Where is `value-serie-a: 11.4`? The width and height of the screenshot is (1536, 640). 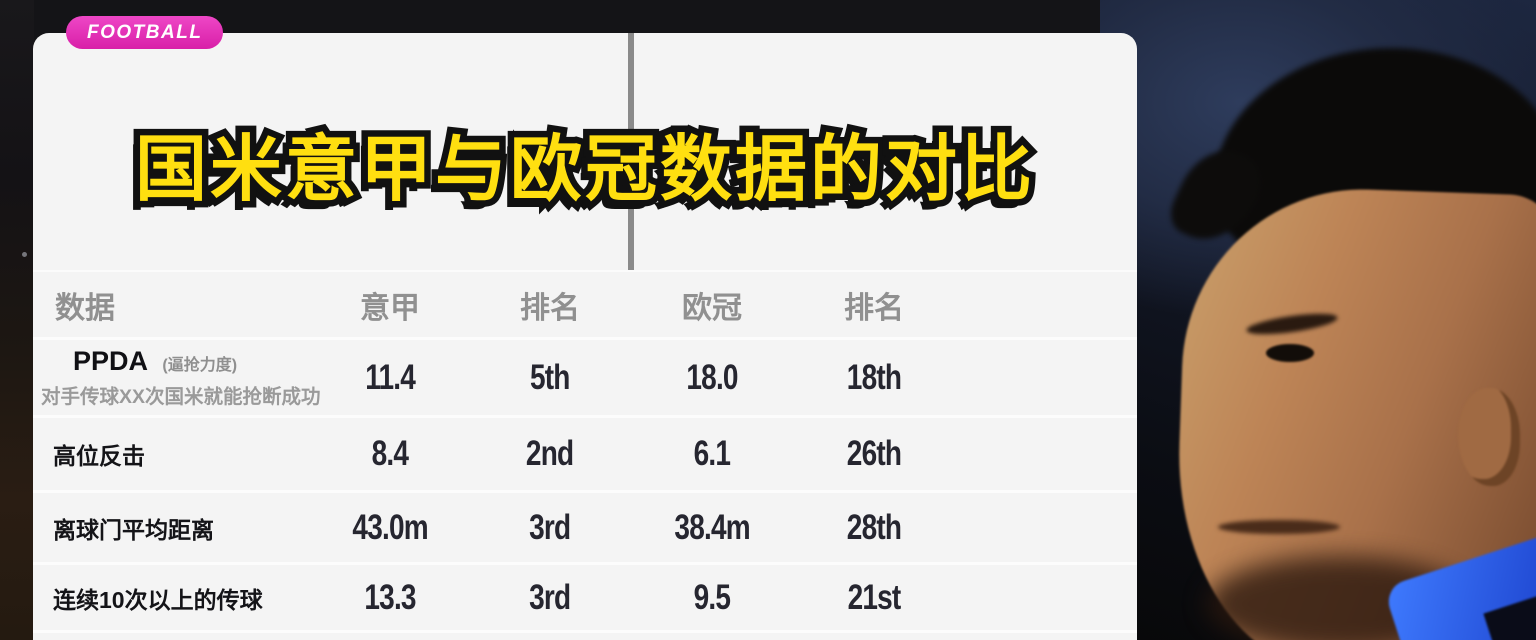 value-serie-a: 11.4 is located at coordinates (390, 378).